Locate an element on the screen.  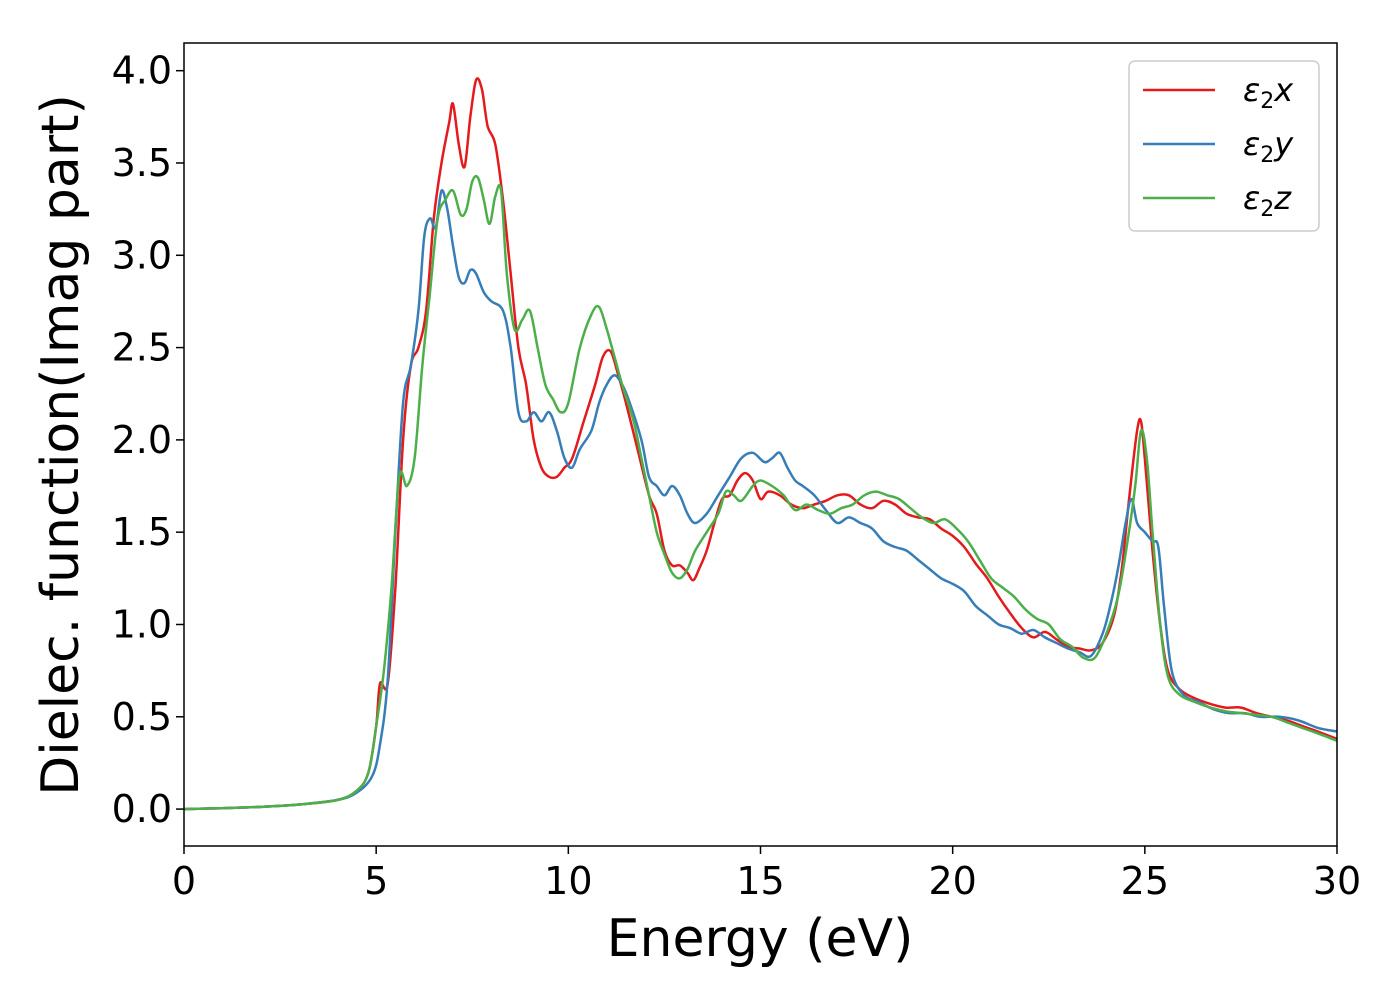
y-tick-label: 1.0 is located at coordinates (142, 624).